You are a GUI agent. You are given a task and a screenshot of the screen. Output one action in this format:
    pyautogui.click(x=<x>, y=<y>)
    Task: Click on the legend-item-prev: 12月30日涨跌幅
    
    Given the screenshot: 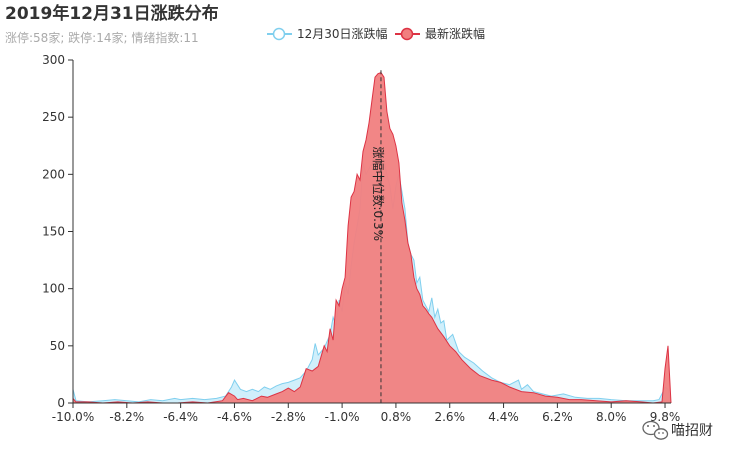 What is the action you would take?
    pyautogui.click(x=327, y=33)
    